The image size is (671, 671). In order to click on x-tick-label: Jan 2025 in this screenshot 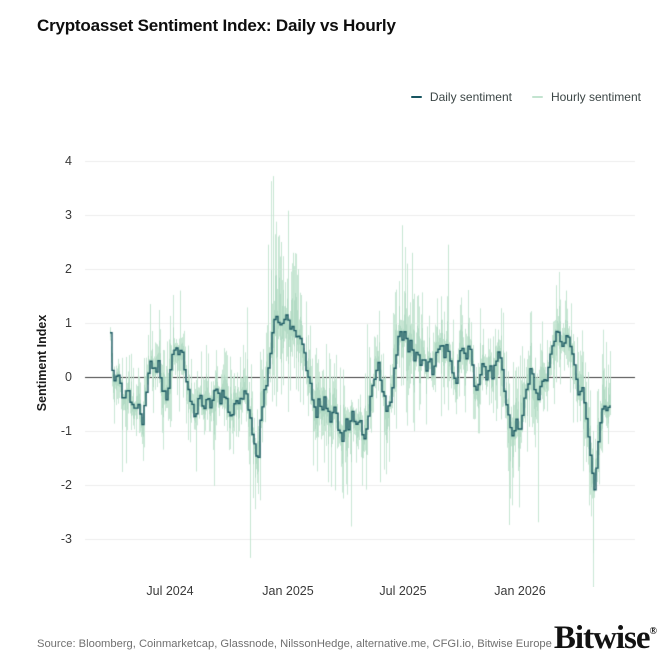, I will do `click(288, 591)`.